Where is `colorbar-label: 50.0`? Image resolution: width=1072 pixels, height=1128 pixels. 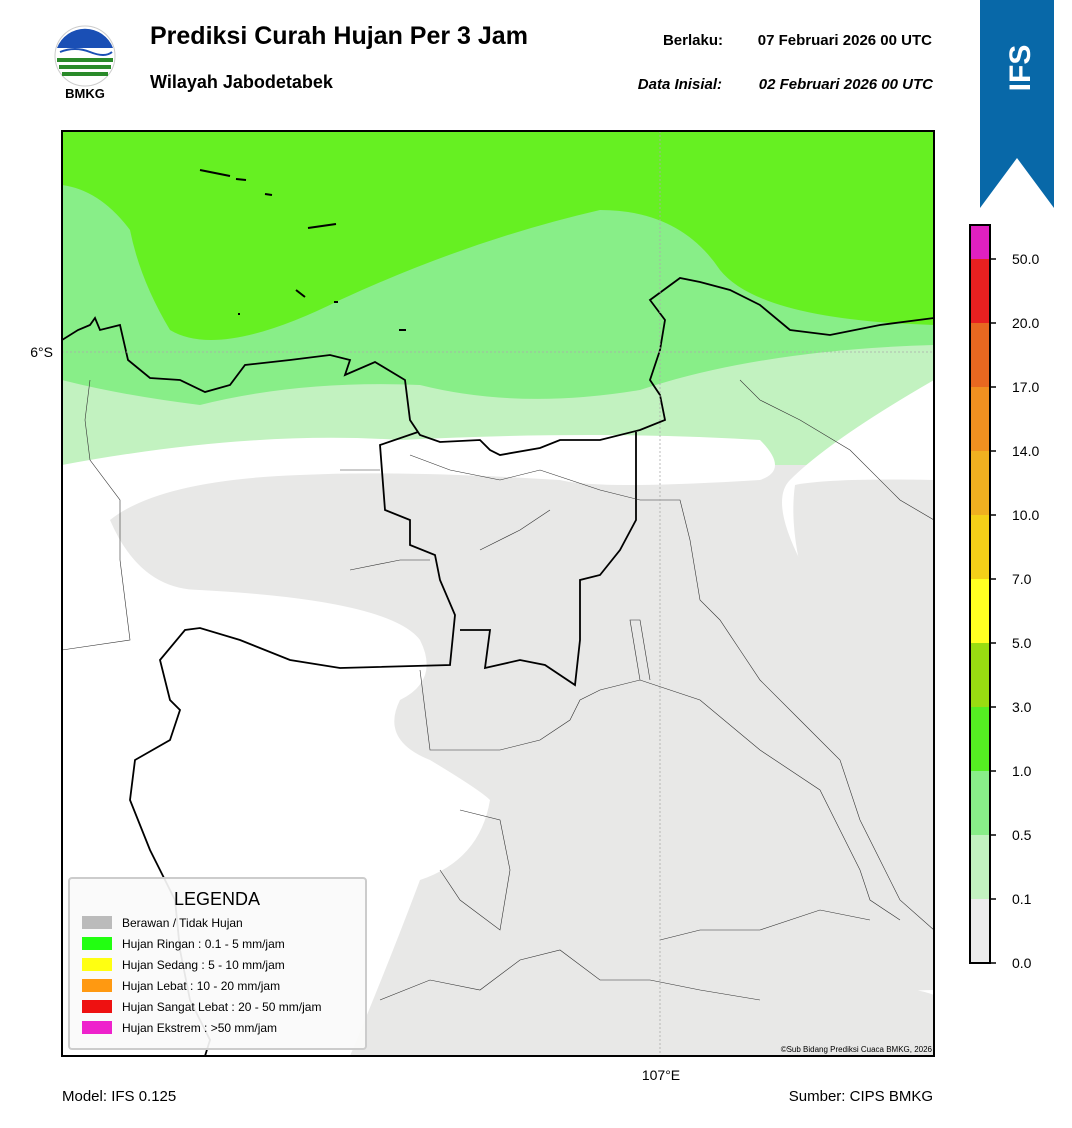
colorbar-label: 50.0 is located at coordinates (1025, 259).